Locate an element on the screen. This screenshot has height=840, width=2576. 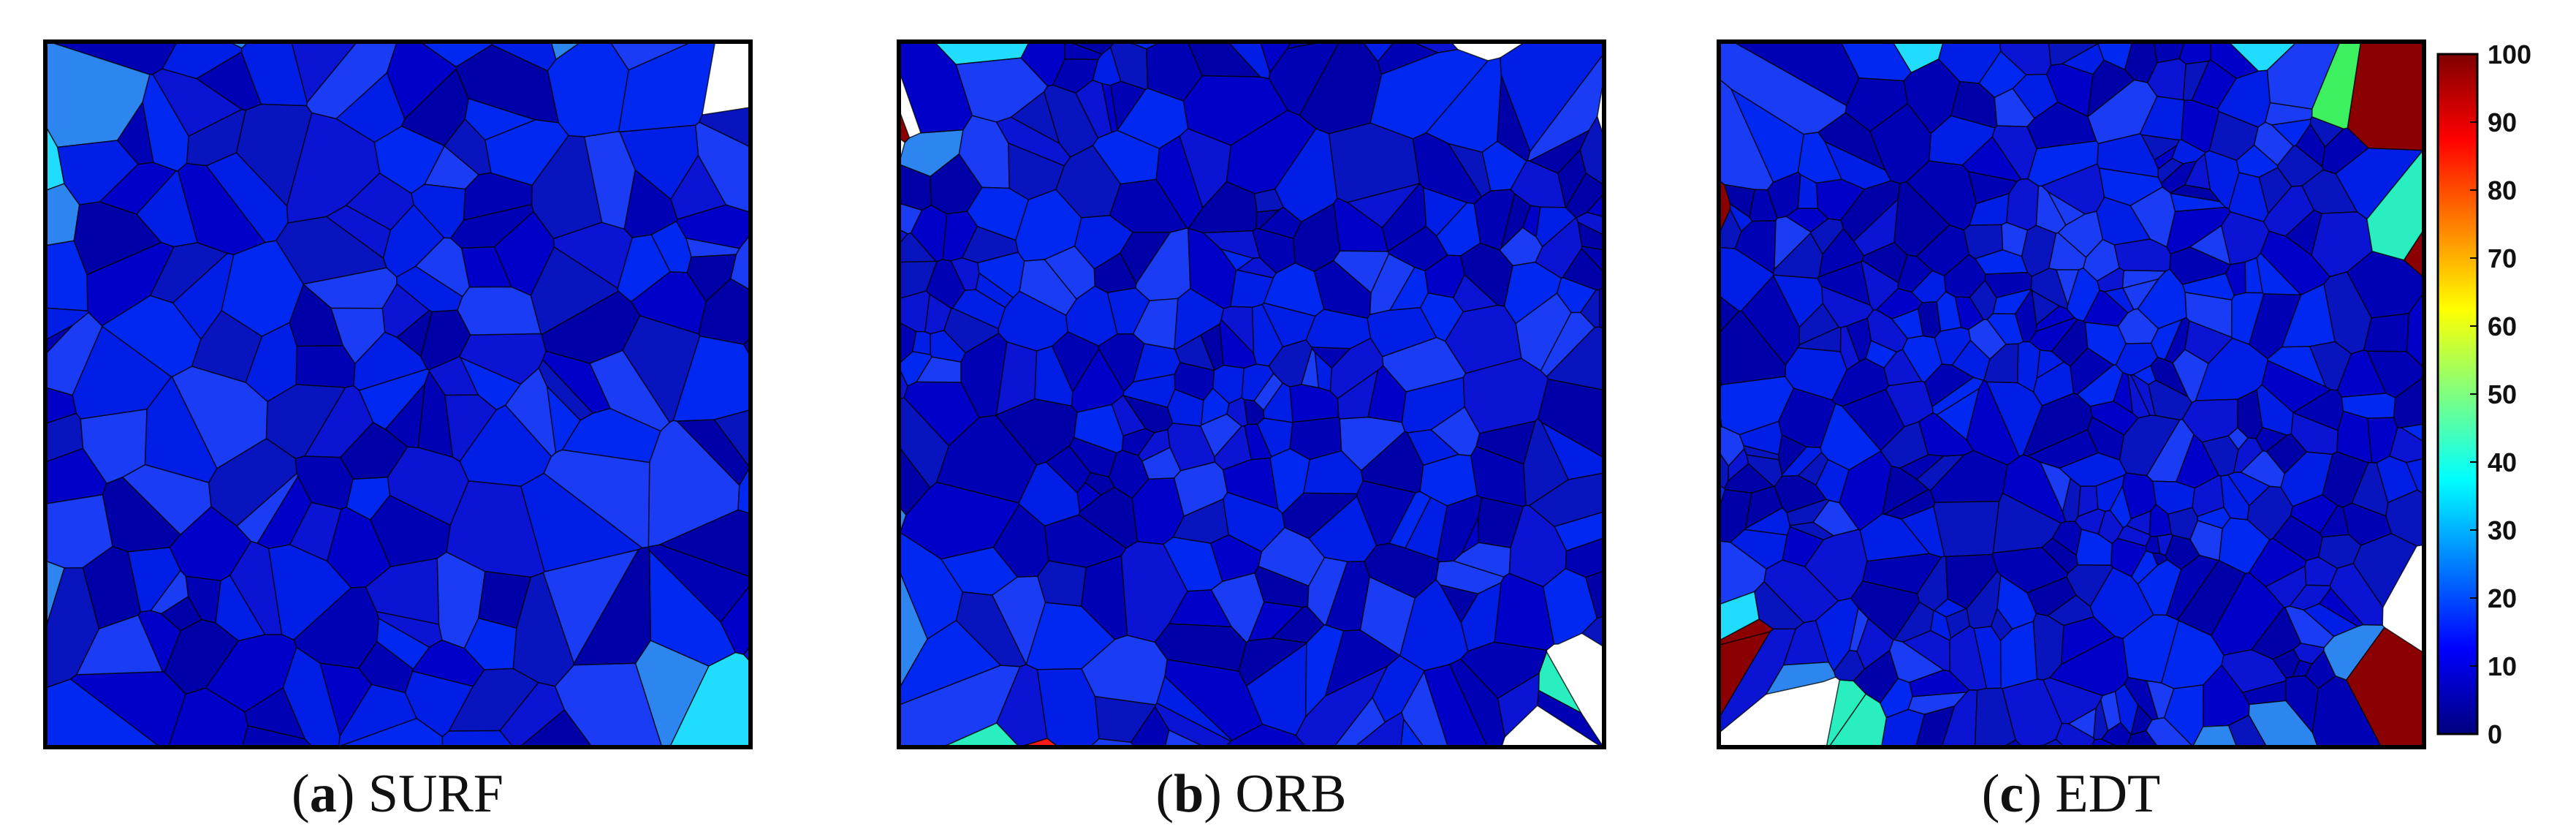
caption-name: SURF is located at coordinates (436, 794).